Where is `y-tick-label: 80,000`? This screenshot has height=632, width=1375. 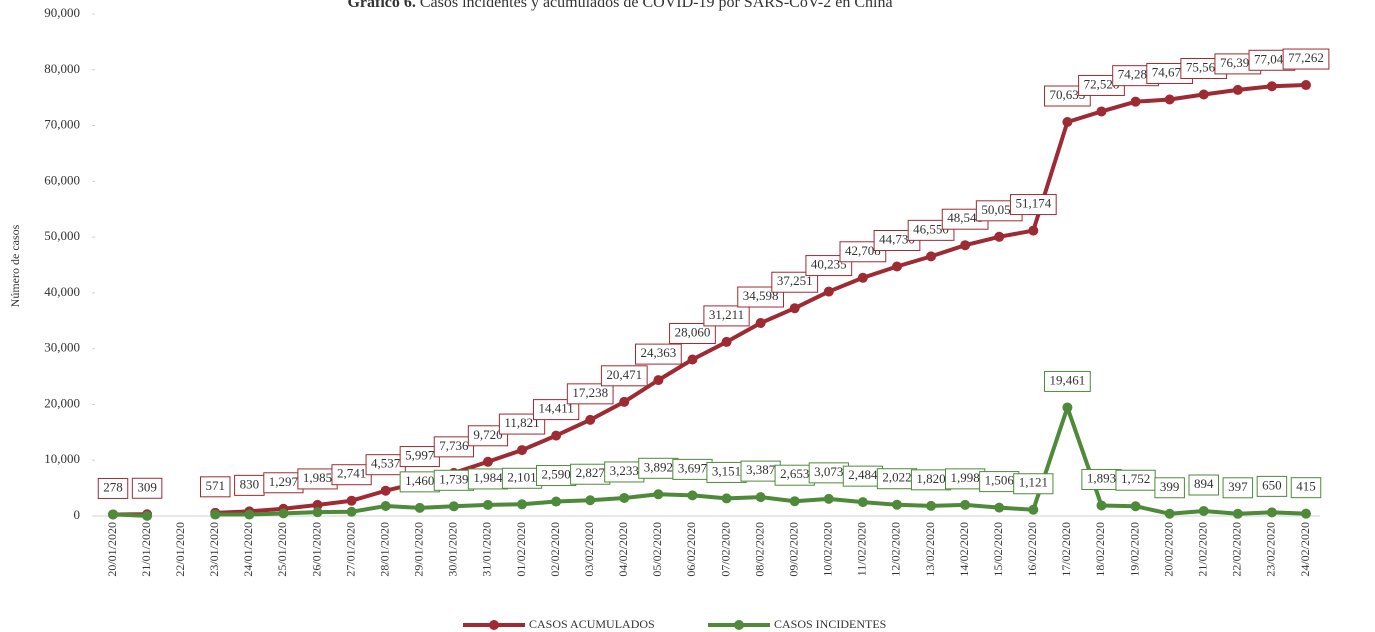
y-tick-label: 80,000 is located at coordinates (62, 68).